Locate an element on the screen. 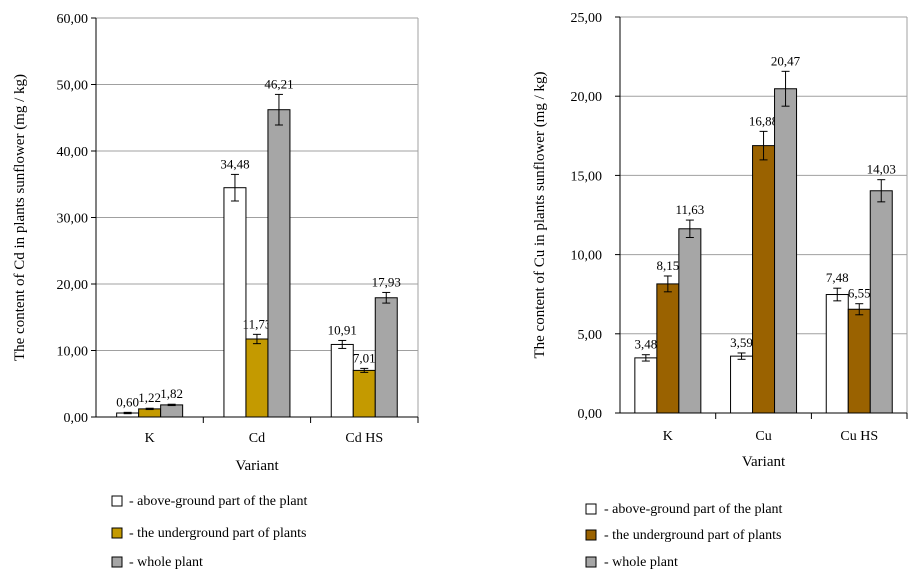 This screenshot has height=572, width=917. data-label: 0,60 is located at coordinates (127, 401).